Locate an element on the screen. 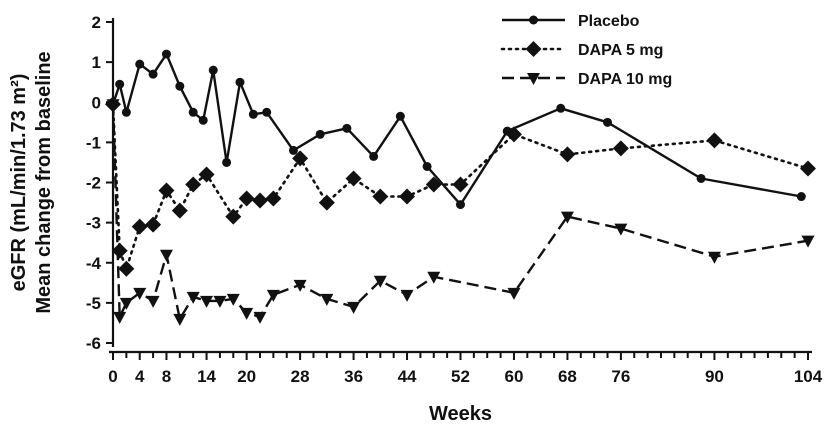  y-tick-label: 0 is located at coordinates (96, 102).